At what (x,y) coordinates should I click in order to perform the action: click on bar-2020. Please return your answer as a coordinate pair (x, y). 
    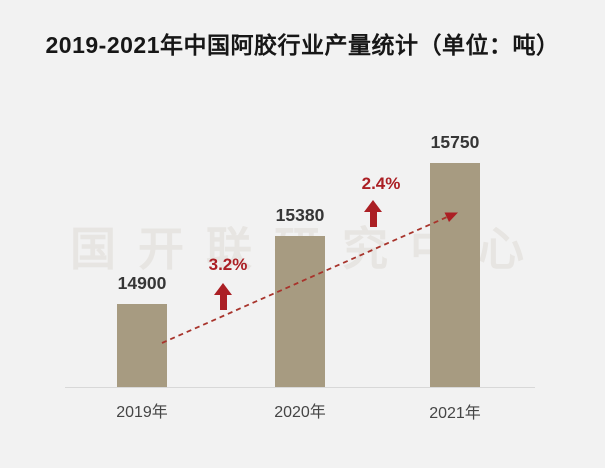
    Looking at the image, I should click on (300, 311).